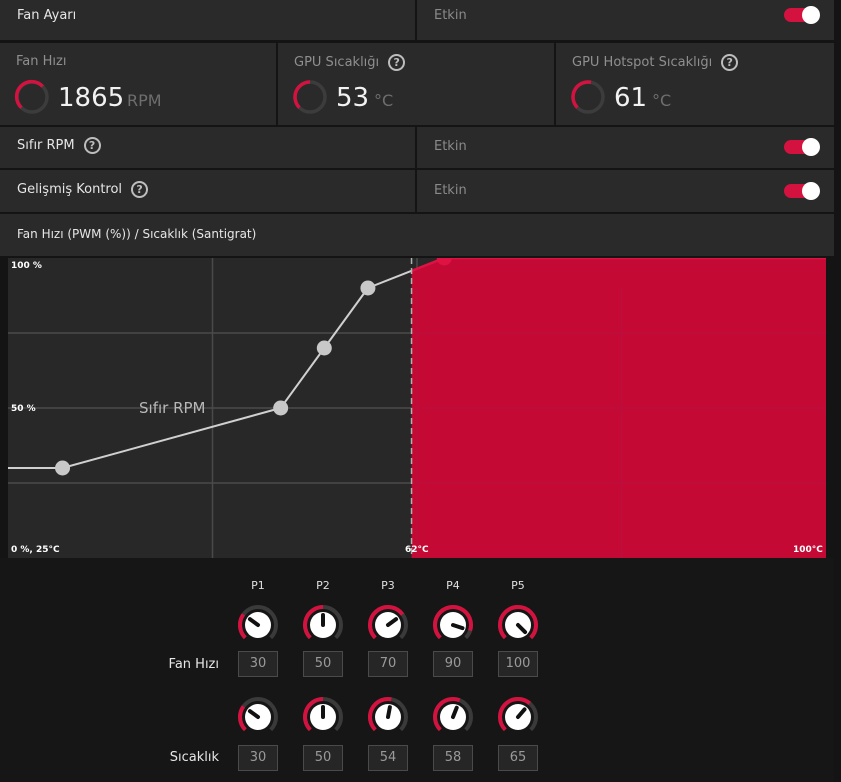  What do you see at coordinates (63, 468) in the screenshot?
I see `curve-point-p1` at bounding box center [63, 468].